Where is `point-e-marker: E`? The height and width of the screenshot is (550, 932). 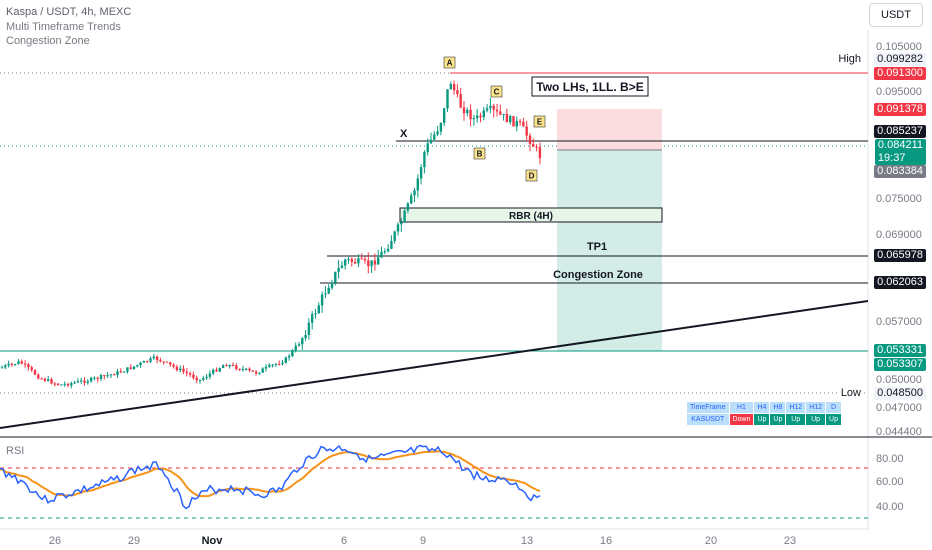 point-e-marker: E is located at coordinates (539, 121).